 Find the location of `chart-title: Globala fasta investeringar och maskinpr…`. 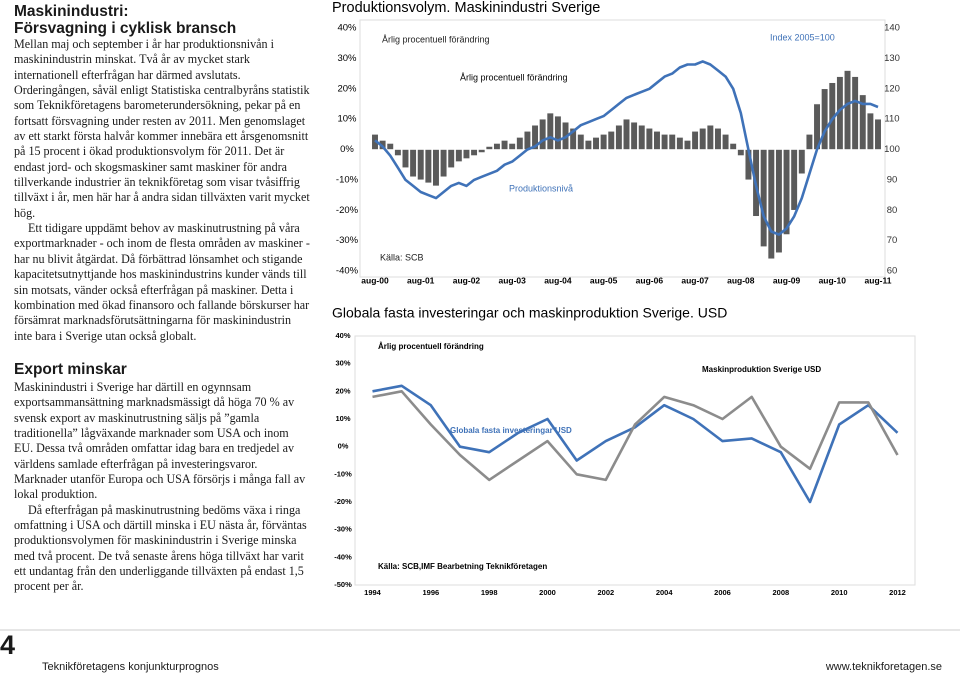

chart-title: Globala fasta investeringar och maskinpr… is located at coordinates (529, 313).